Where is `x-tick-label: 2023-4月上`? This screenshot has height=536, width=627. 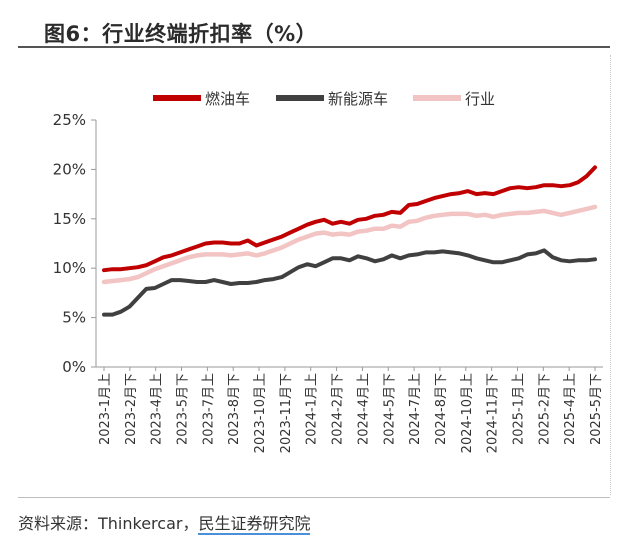 x-tick-label: 2023-4月上 is located at coordinates (157, 409).